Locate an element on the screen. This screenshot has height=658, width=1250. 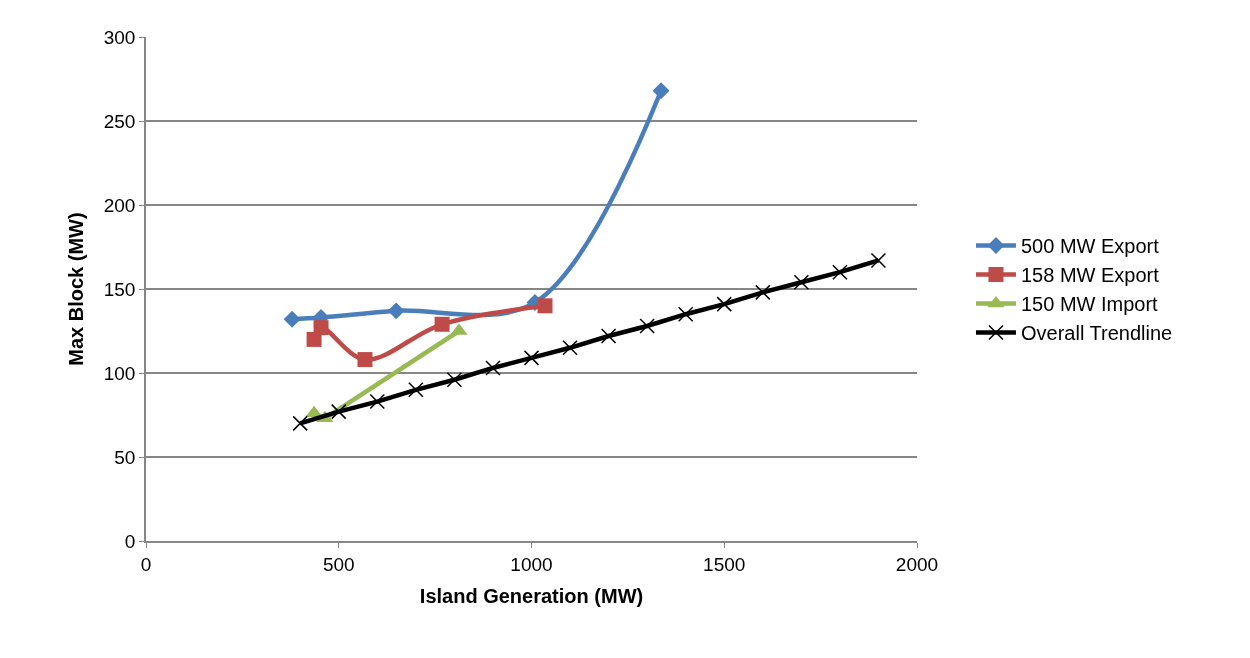
x-tick-label: 0 is located at coordinates (146, 564).